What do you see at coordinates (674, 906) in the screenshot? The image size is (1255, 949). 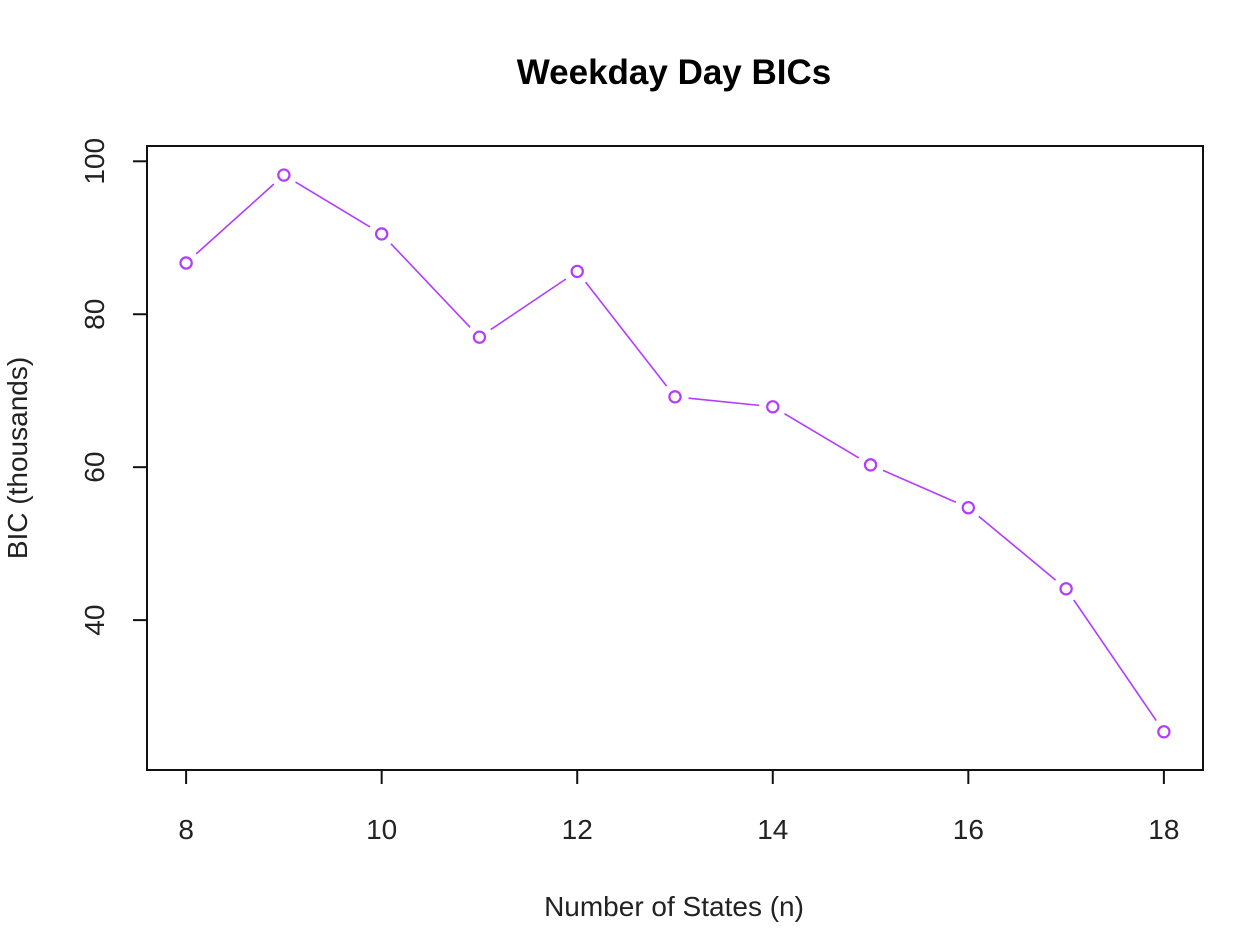 I see `x-axis-label: Number of States (n)` at bounding box center [674, 906].